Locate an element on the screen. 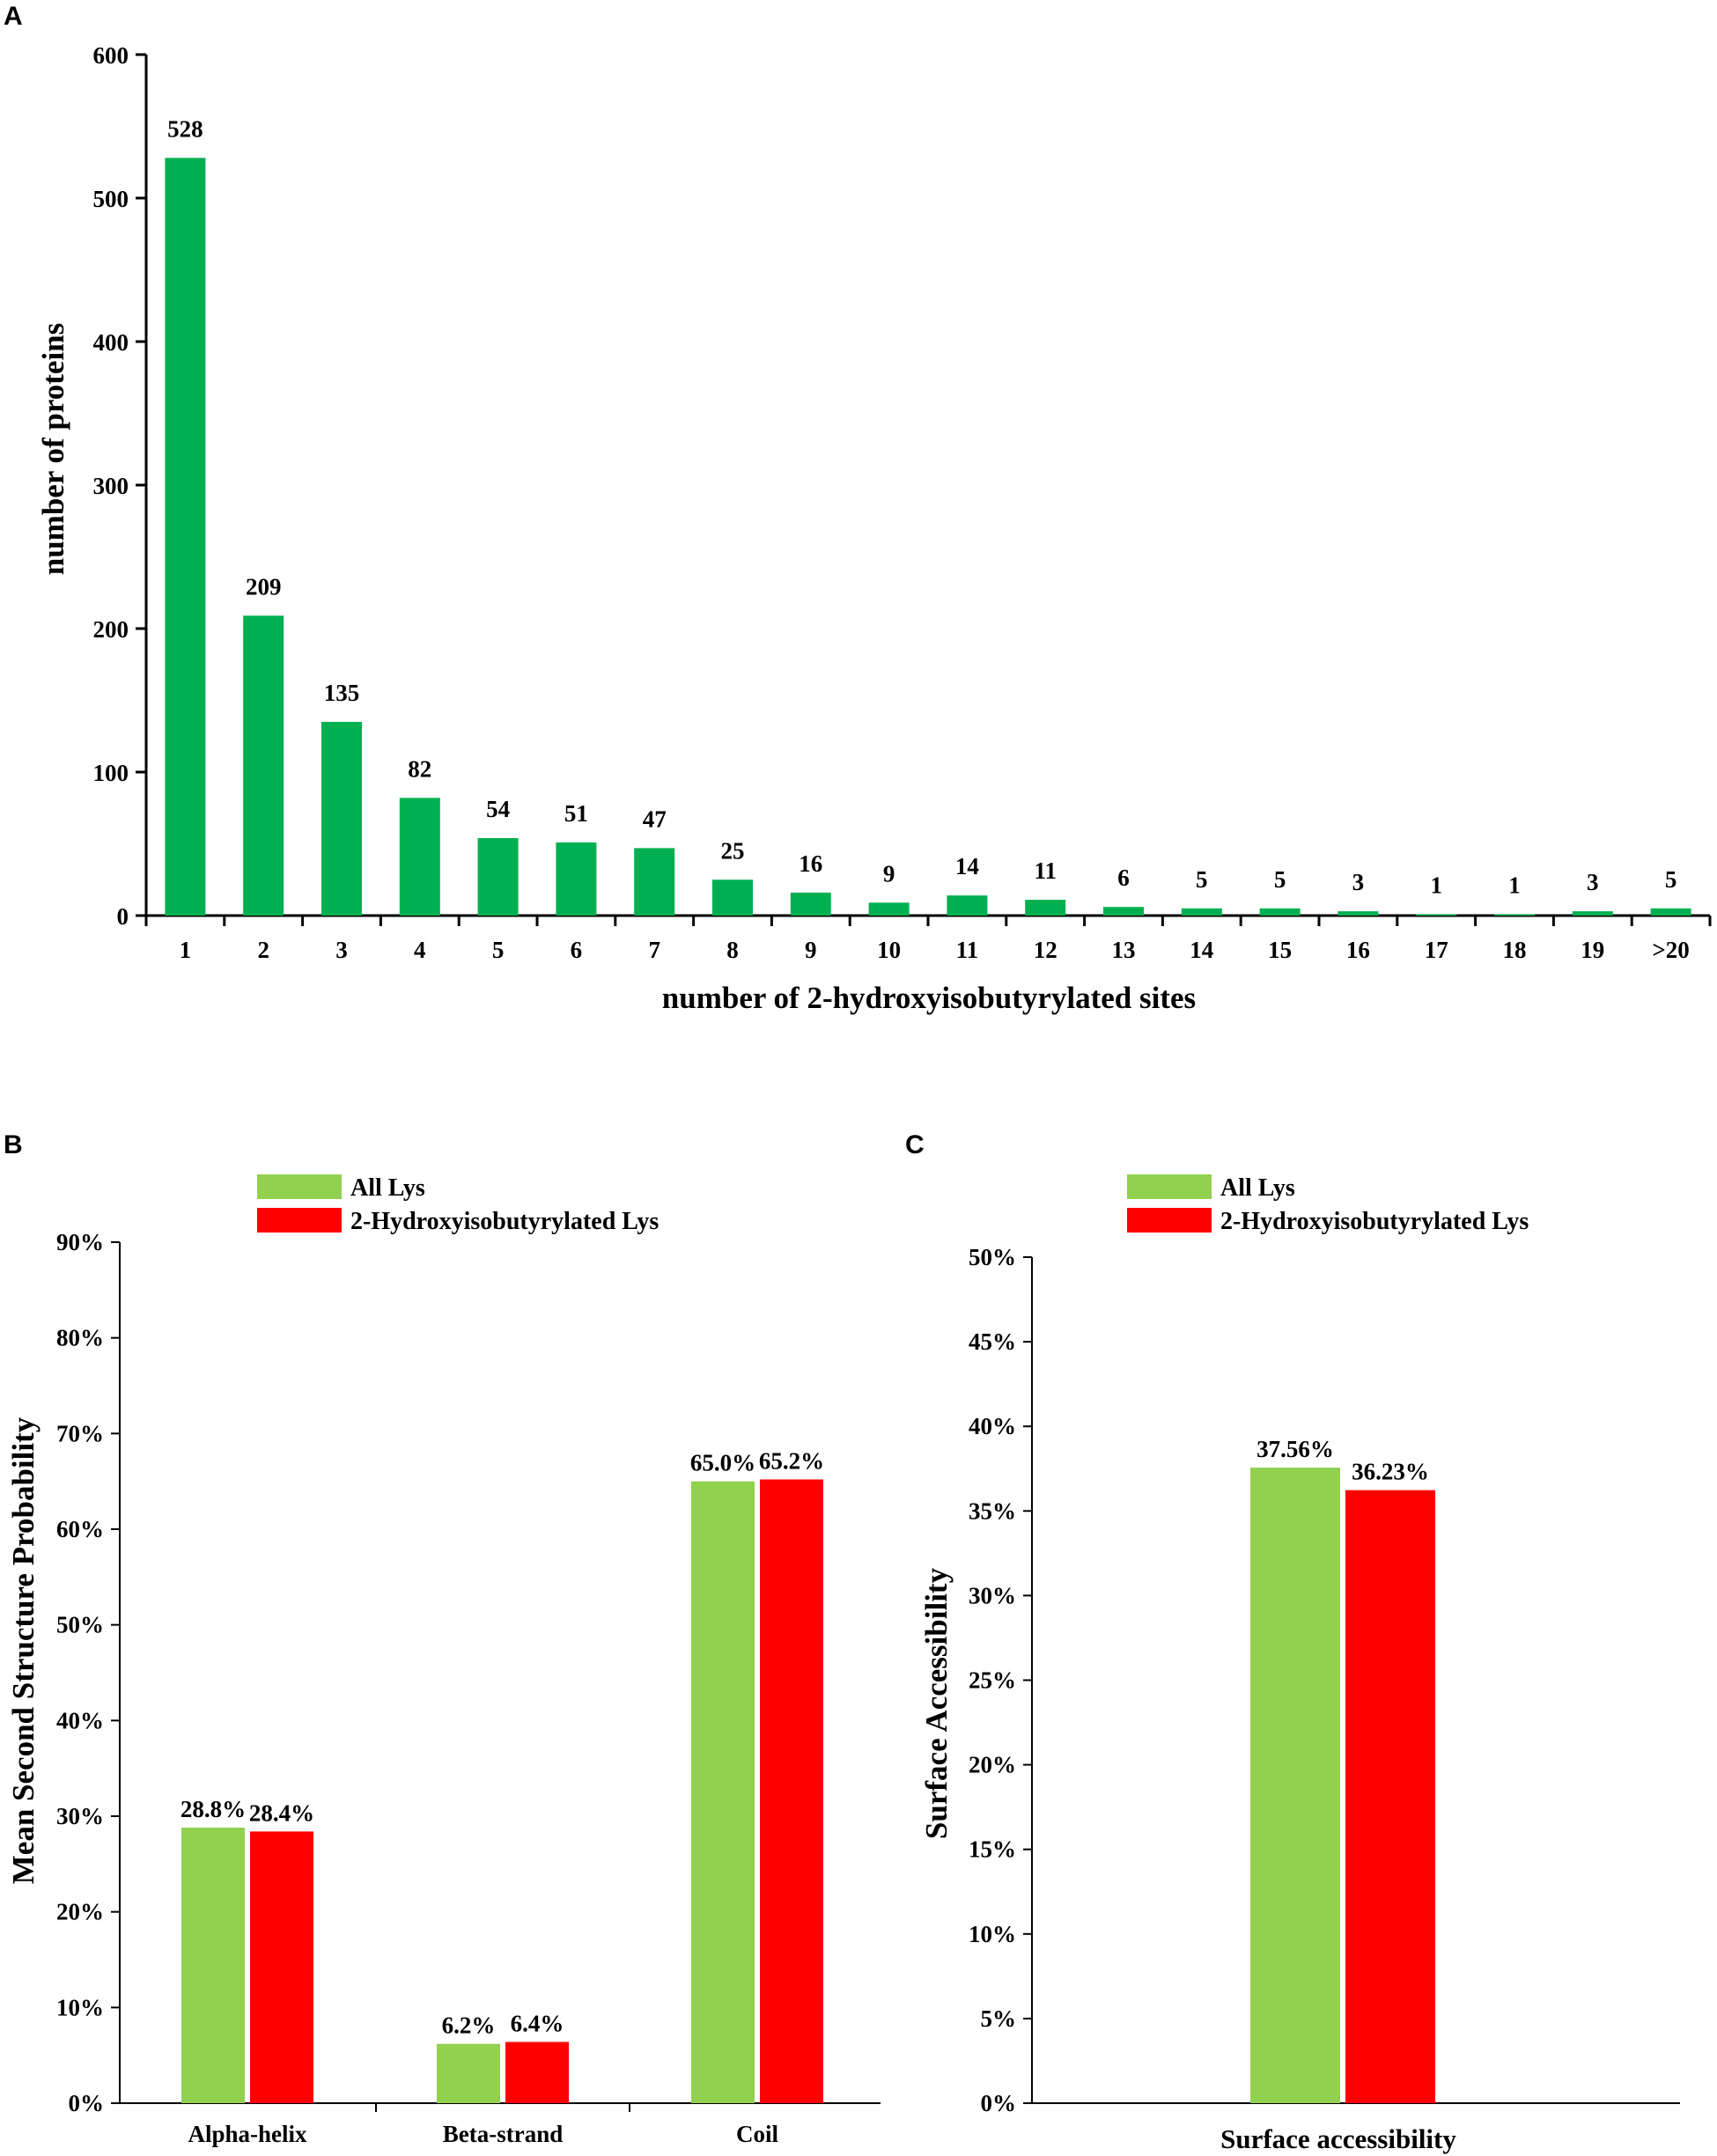 The width and height of the screenshot is (1717, 2156). chart-b-legend-label: 2-Hydroxyisobutyrylated Lys is located at coordinates (504, 1222).